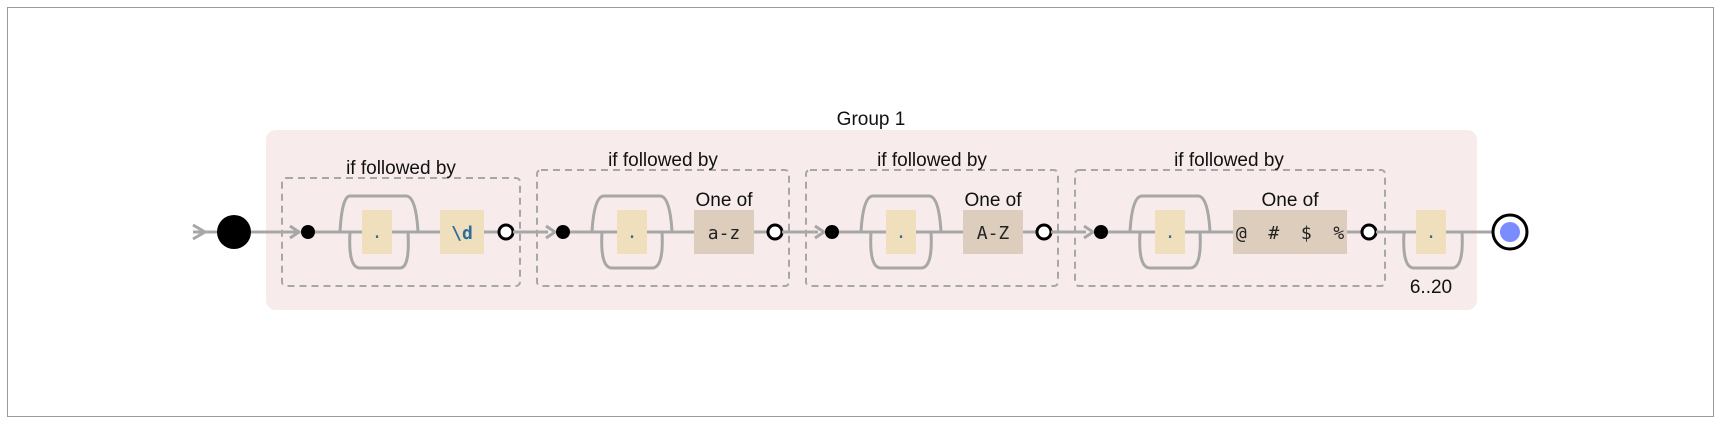 The height and width of the screenshot is (430, 1724). I want to click on end-node-core, so click(1510, 232).